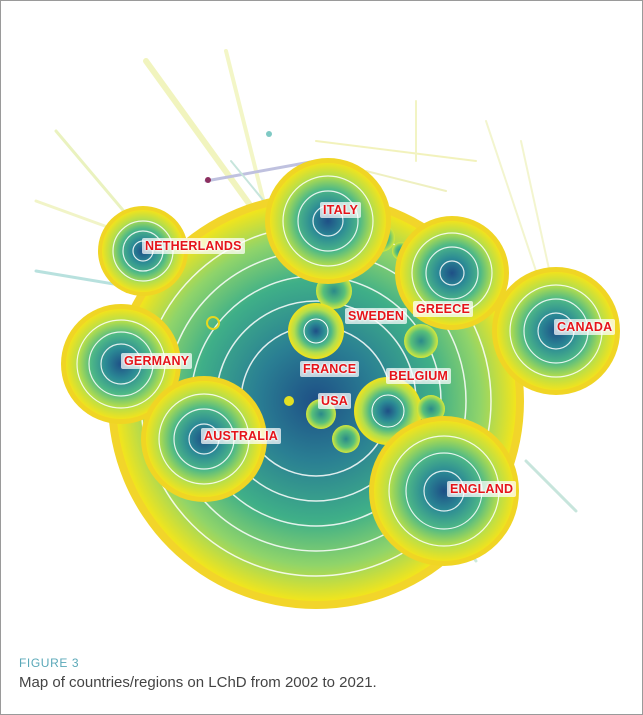 This screenshot has height=715, width=643. What do you see at coordinates (419, 376) in the screenshot?
I see `node-label-belgium: BELGIUM` at bounding box center [419, 376].